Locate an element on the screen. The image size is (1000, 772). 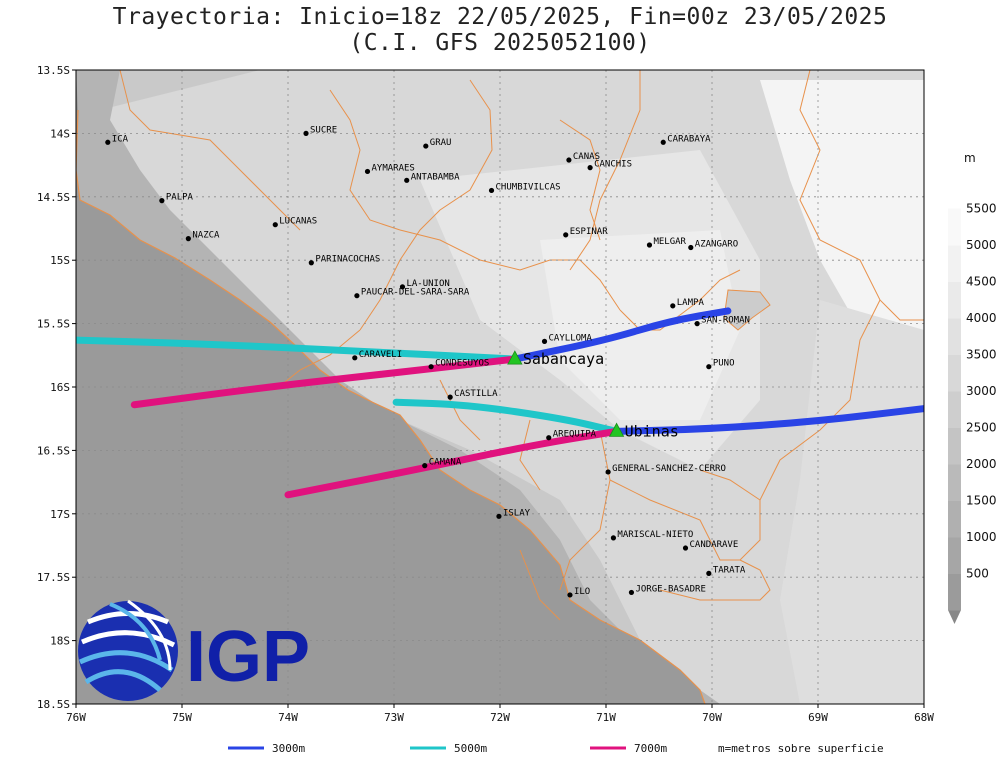
place-label: CARABAYA is located at coordinates (689, 139).